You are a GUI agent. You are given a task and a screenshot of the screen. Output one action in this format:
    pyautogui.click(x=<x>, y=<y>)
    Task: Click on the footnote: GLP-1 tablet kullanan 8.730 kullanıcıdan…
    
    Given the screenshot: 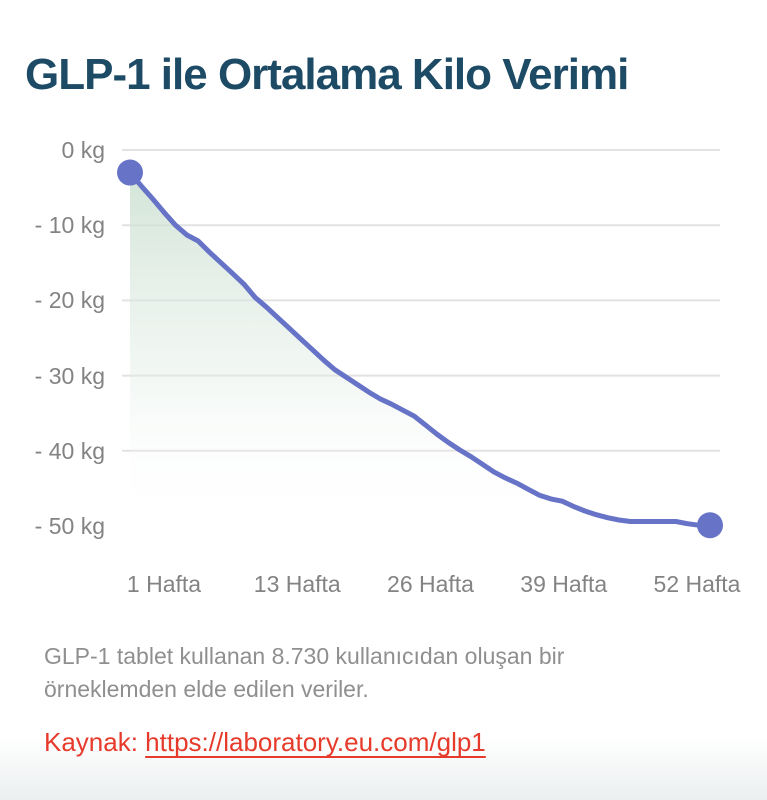 What is the action you would take?
    pyautogui.click(x=304, y=672)
    